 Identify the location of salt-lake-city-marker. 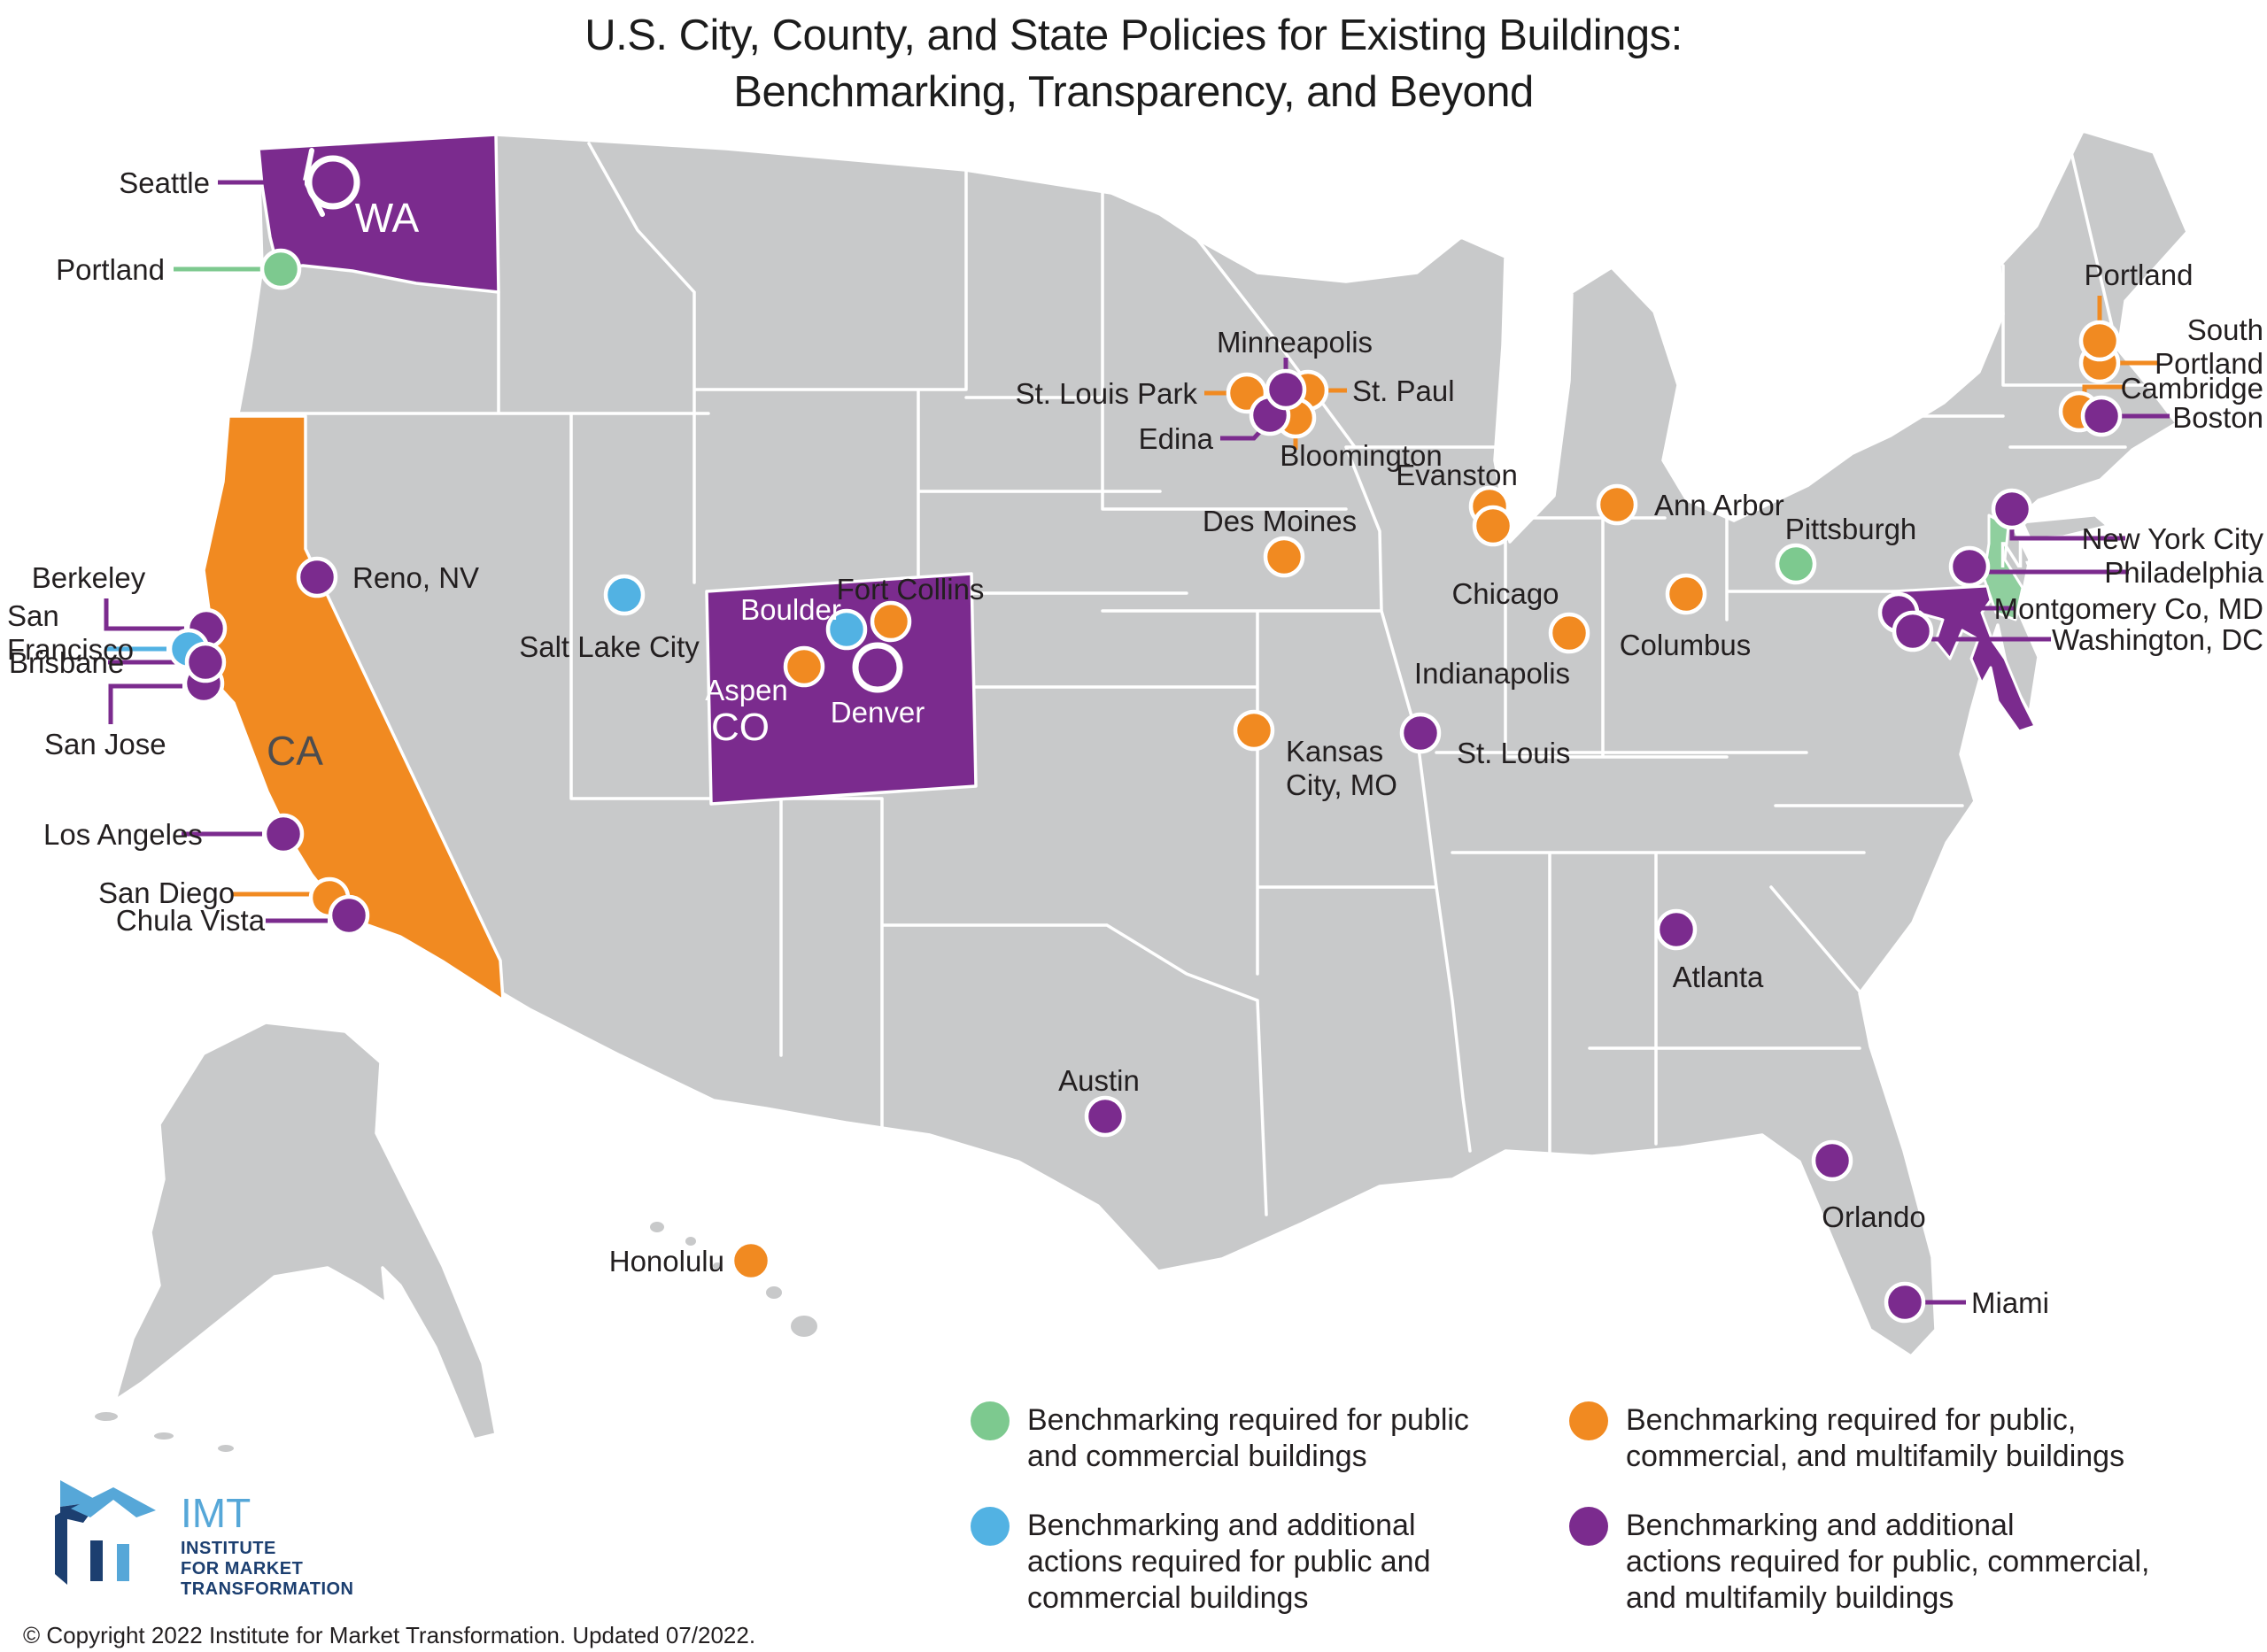
(624, 595).